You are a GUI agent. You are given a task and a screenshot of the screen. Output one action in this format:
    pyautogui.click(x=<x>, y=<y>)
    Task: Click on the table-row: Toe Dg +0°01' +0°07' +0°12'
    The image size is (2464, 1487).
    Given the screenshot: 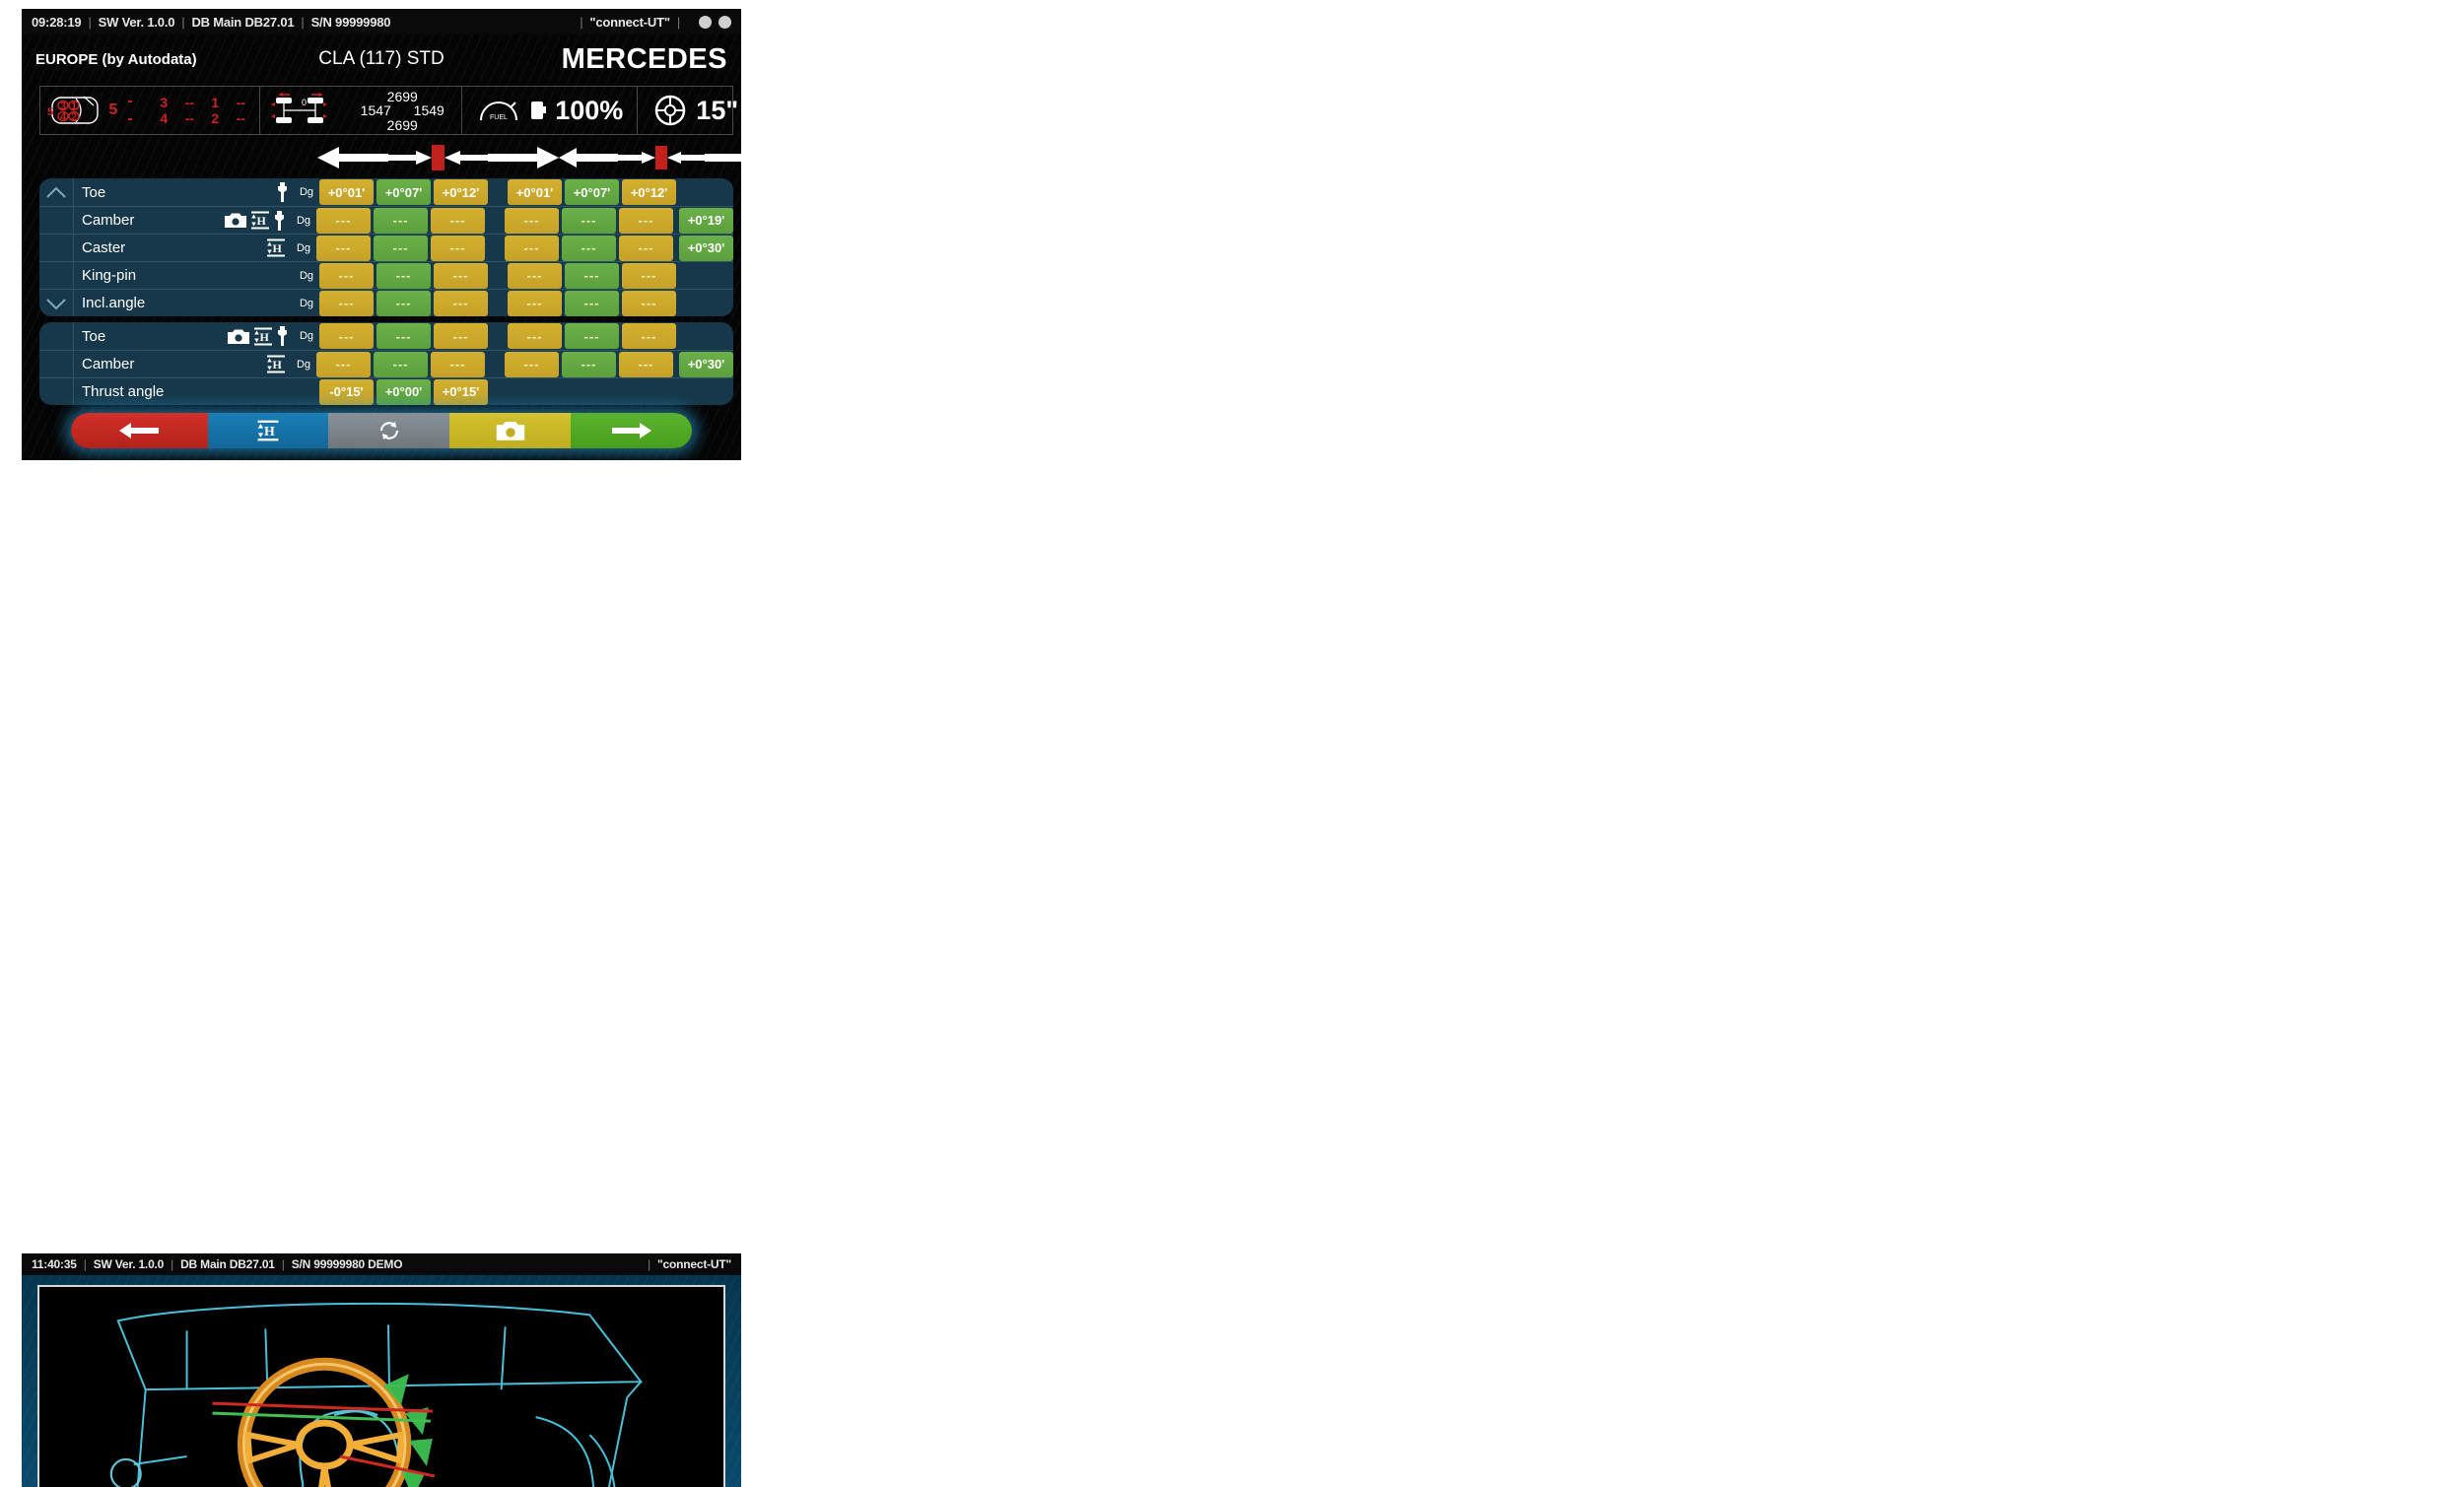 What is the action you would take?
    pyautogui.click(x=386, y=192)
    